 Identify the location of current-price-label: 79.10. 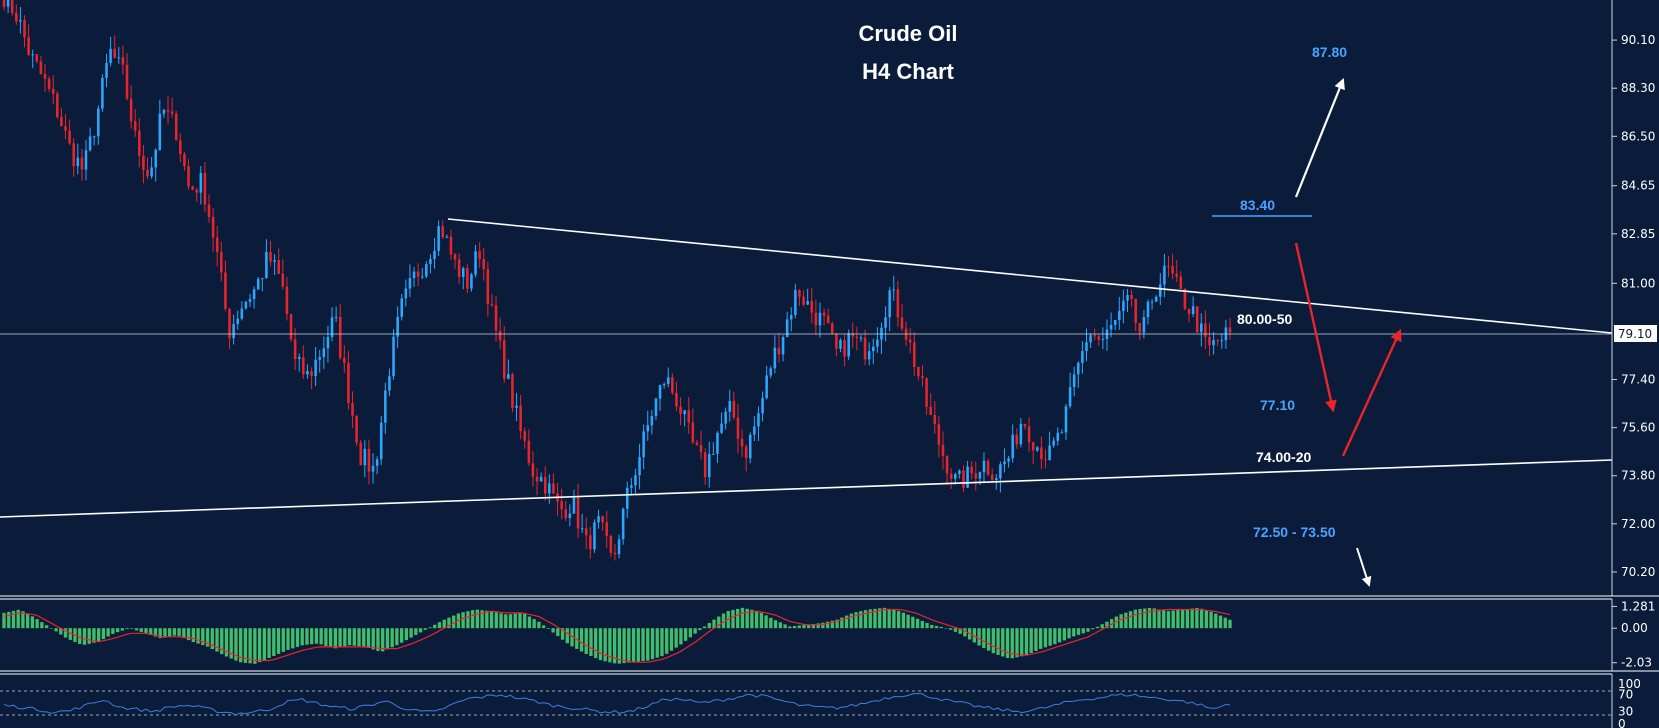
(1635, 334).